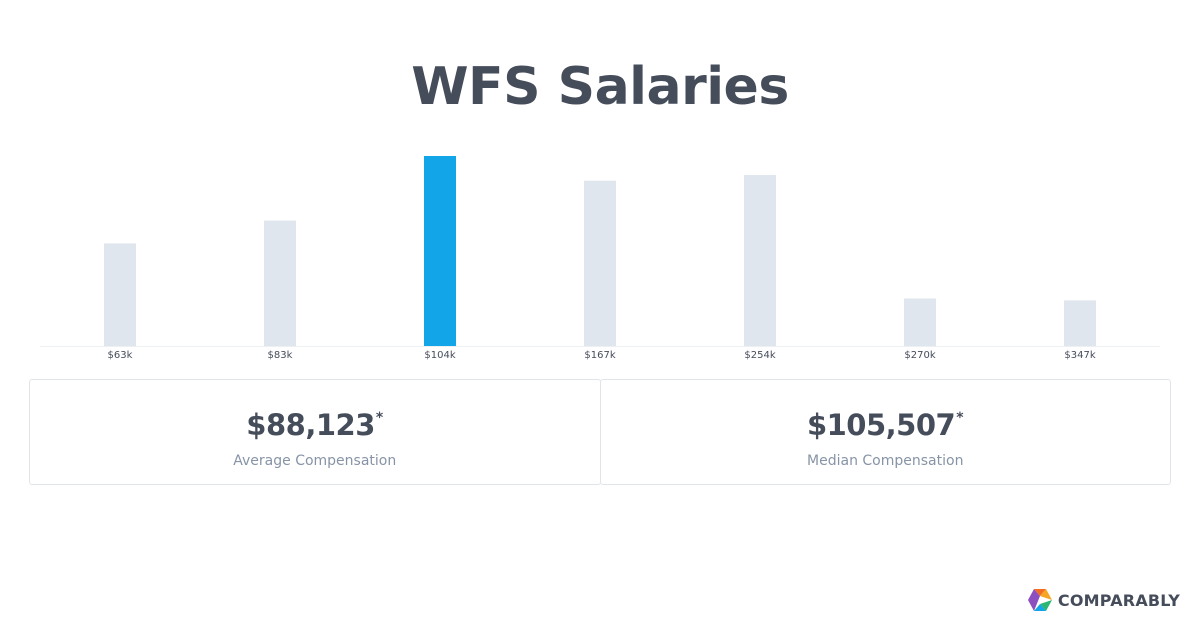  I want to click on average-value-wrap: $88,123 *, so click(314, 425).